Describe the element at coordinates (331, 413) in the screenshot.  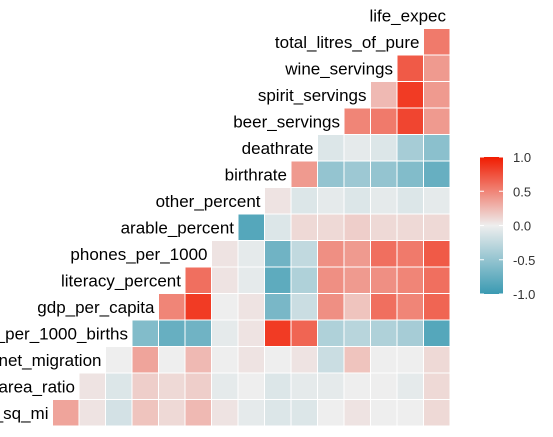
I see `heatmap-cell-pop_density_per_sq_mi-beer_servings` at that location.